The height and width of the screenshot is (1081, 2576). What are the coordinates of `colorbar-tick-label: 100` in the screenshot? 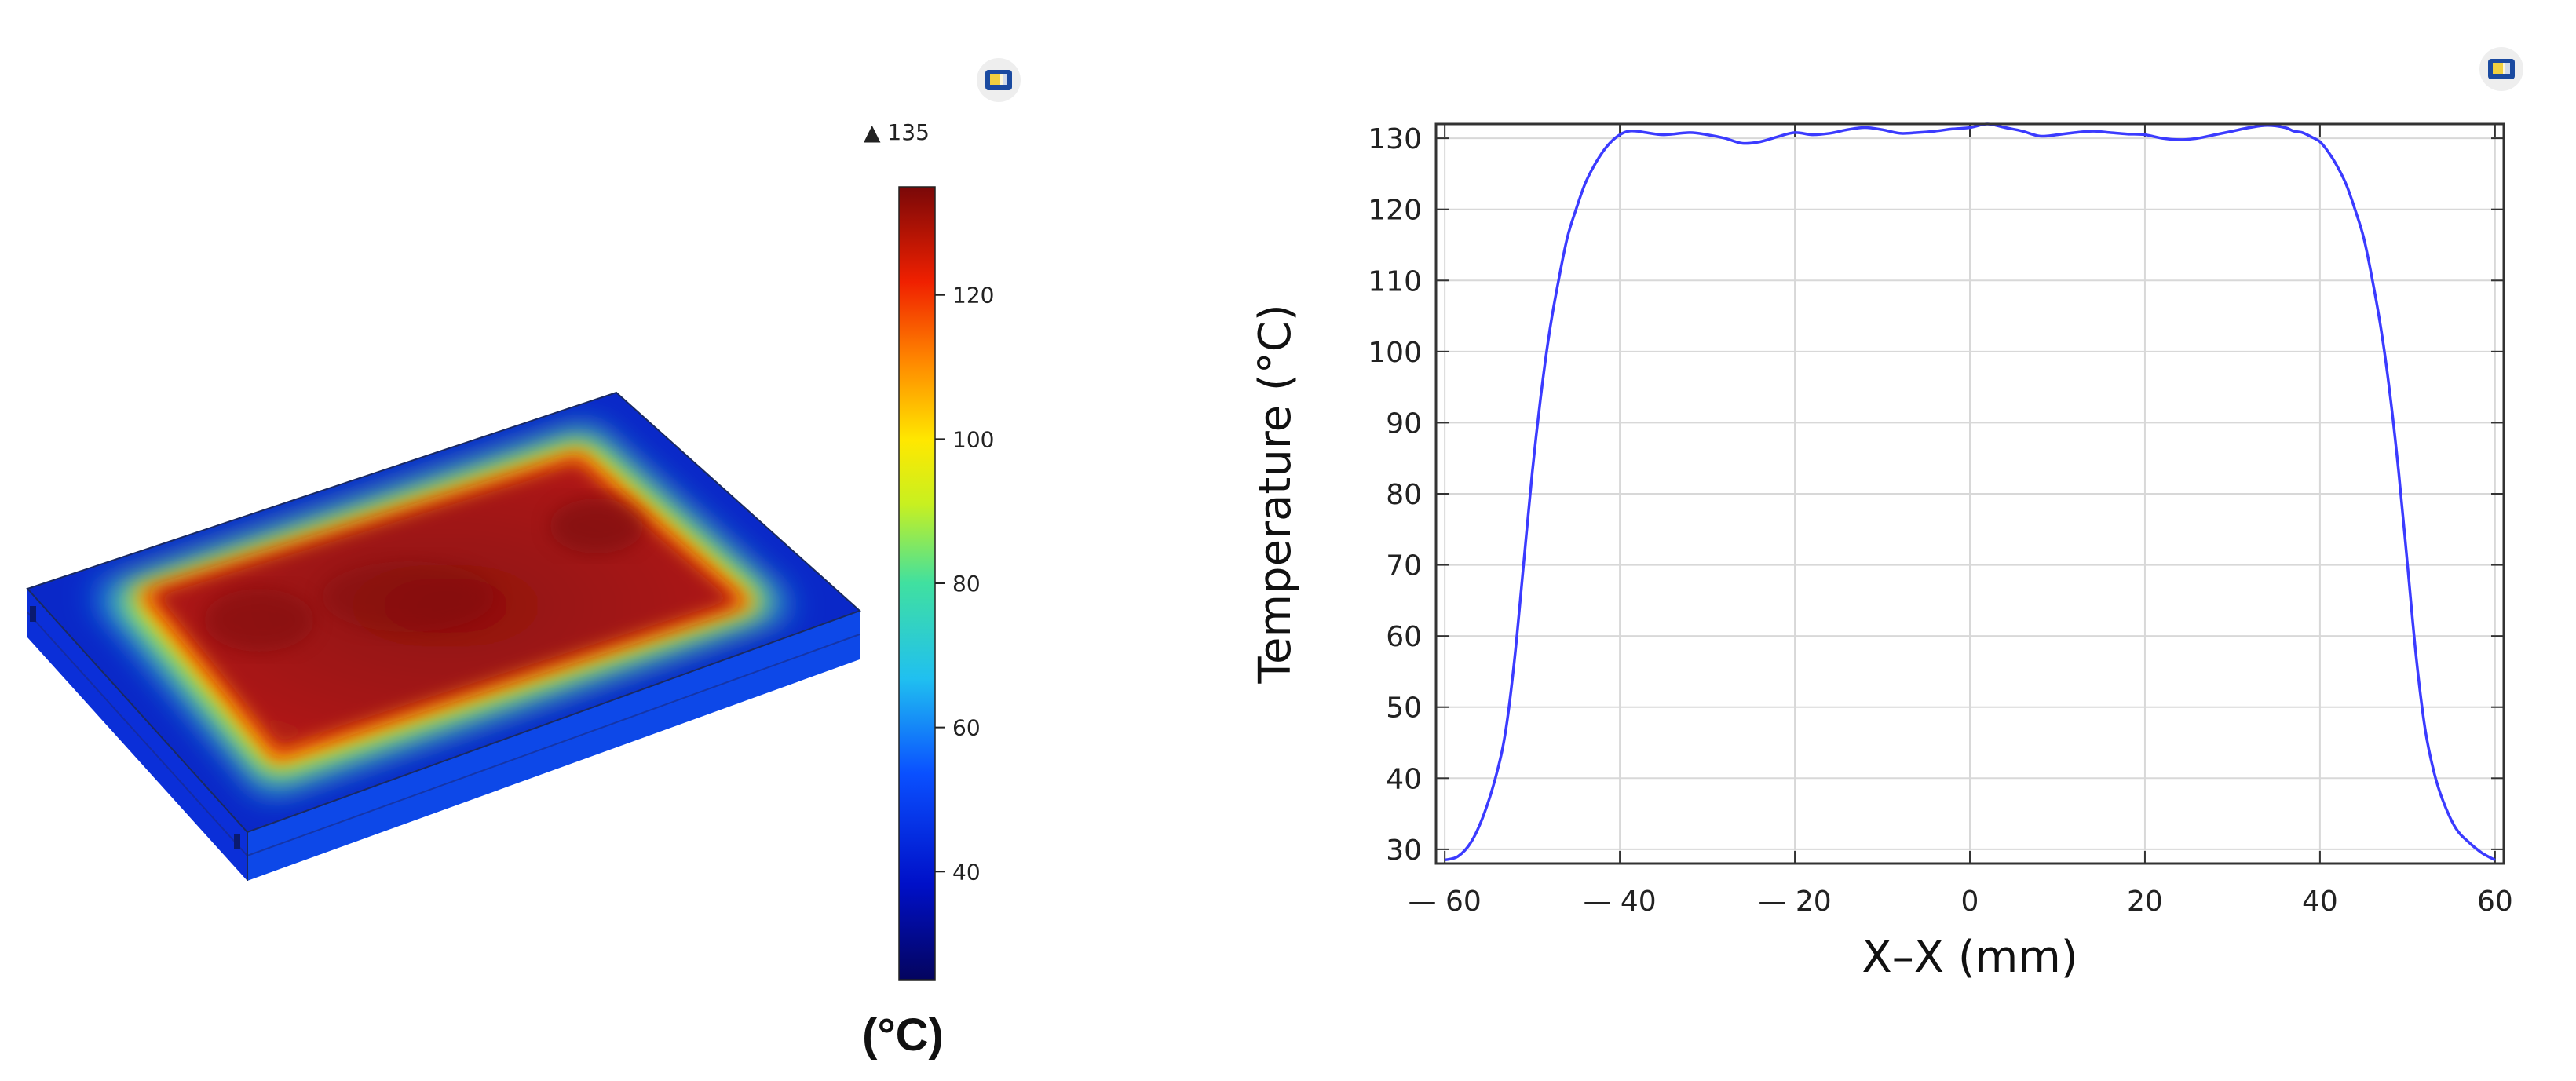 It's located at (973, 439).